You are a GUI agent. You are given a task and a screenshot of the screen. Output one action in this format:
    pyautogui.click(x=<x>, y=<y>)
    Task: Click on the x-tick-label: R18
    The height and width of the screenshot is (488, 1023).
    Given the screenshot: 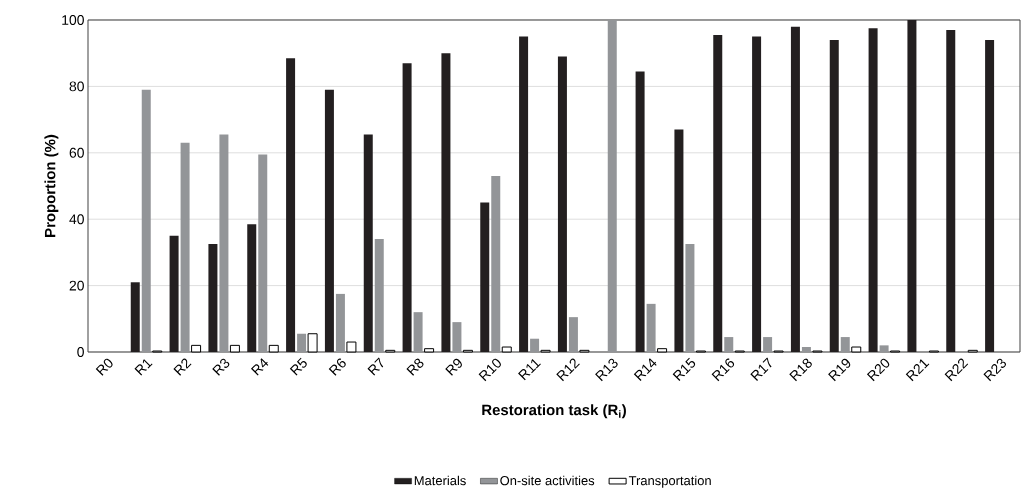 What is the action you would take?
    pyautogui.click(x=800, y=370)
    